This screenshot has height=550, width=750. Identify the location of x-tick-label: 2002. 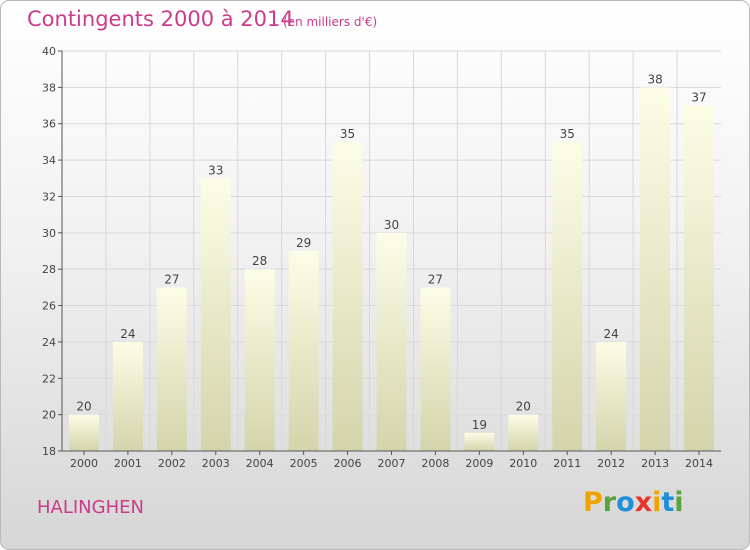
(172, 463).